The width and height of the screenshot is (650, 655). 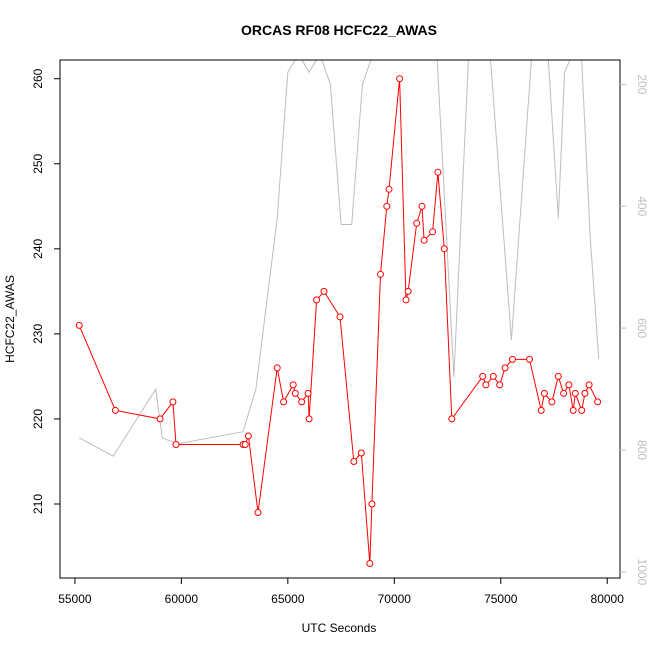 I want to click on y2-tick-label: 600, so click(x=642, y=328).